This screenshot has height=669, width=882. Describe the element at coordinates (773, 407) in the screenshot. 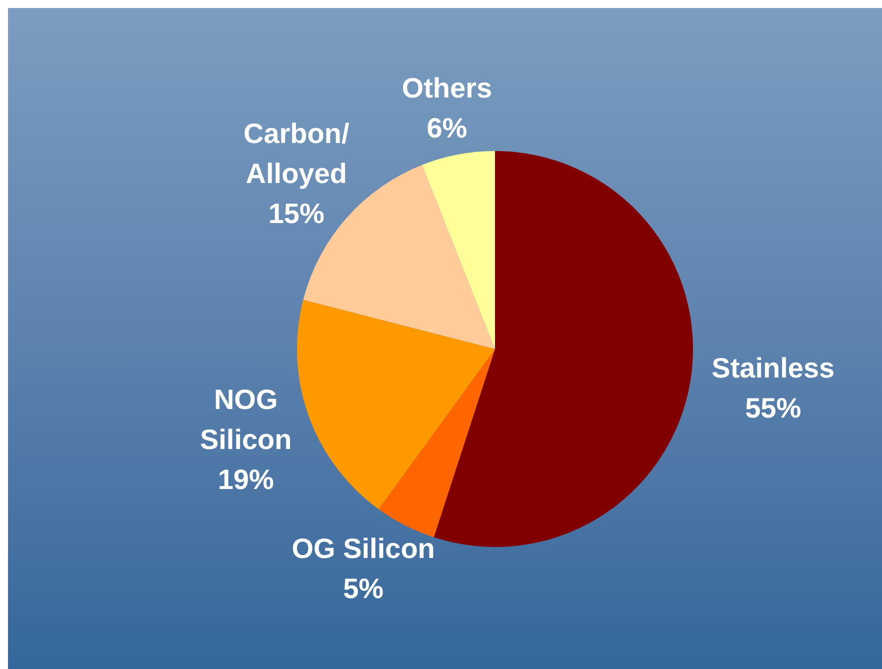

I see `data-label: 55%` at that location.